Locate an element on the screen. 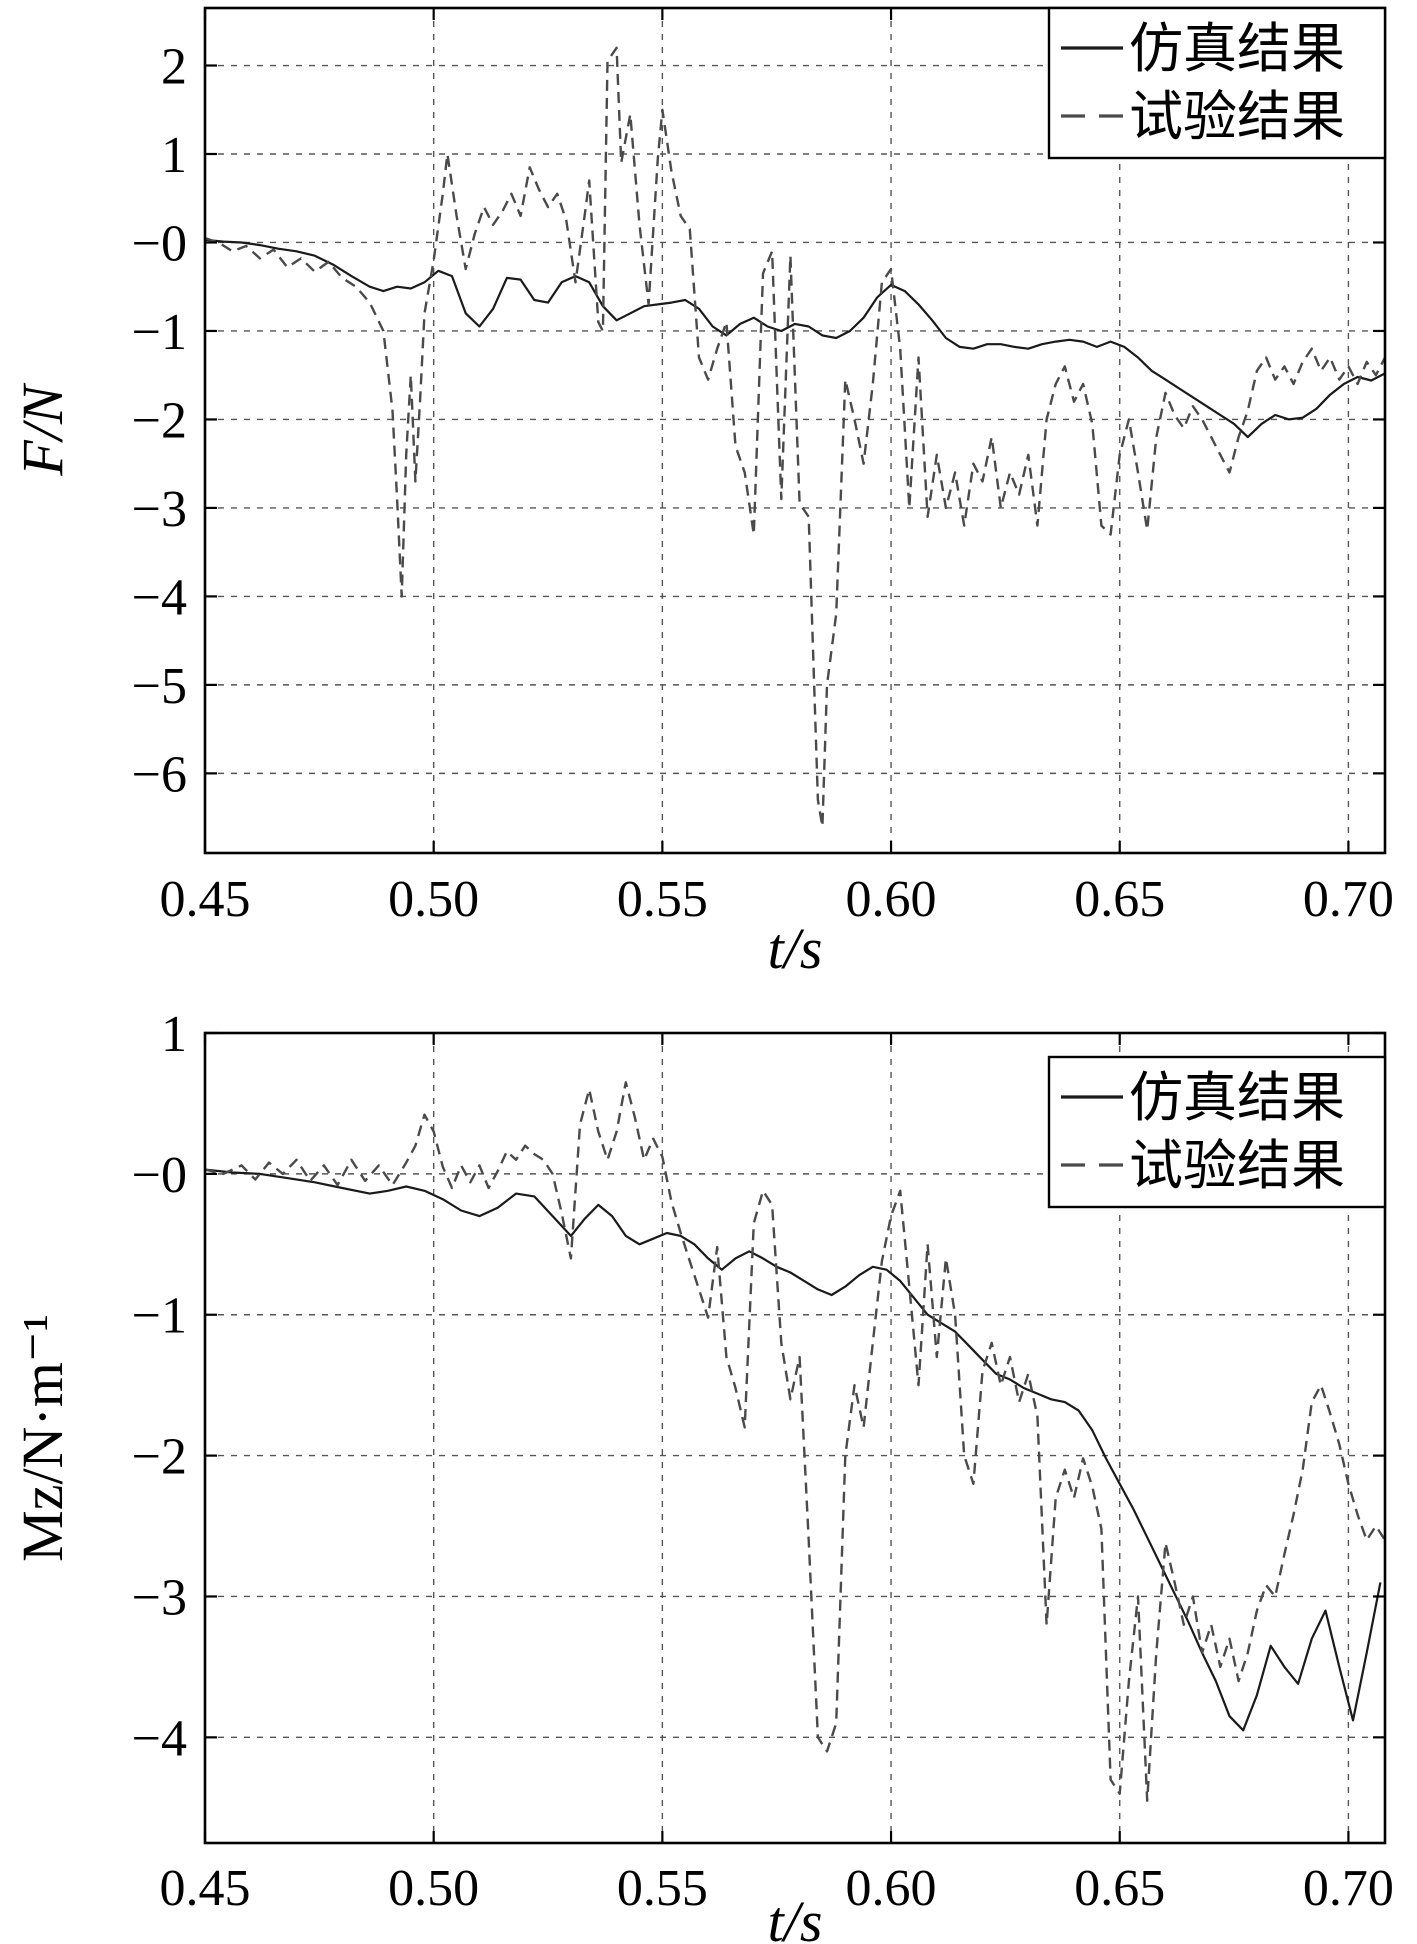  y-axis-label: Mz/N·m⁻¹ is located at coordinates (42, 1438).